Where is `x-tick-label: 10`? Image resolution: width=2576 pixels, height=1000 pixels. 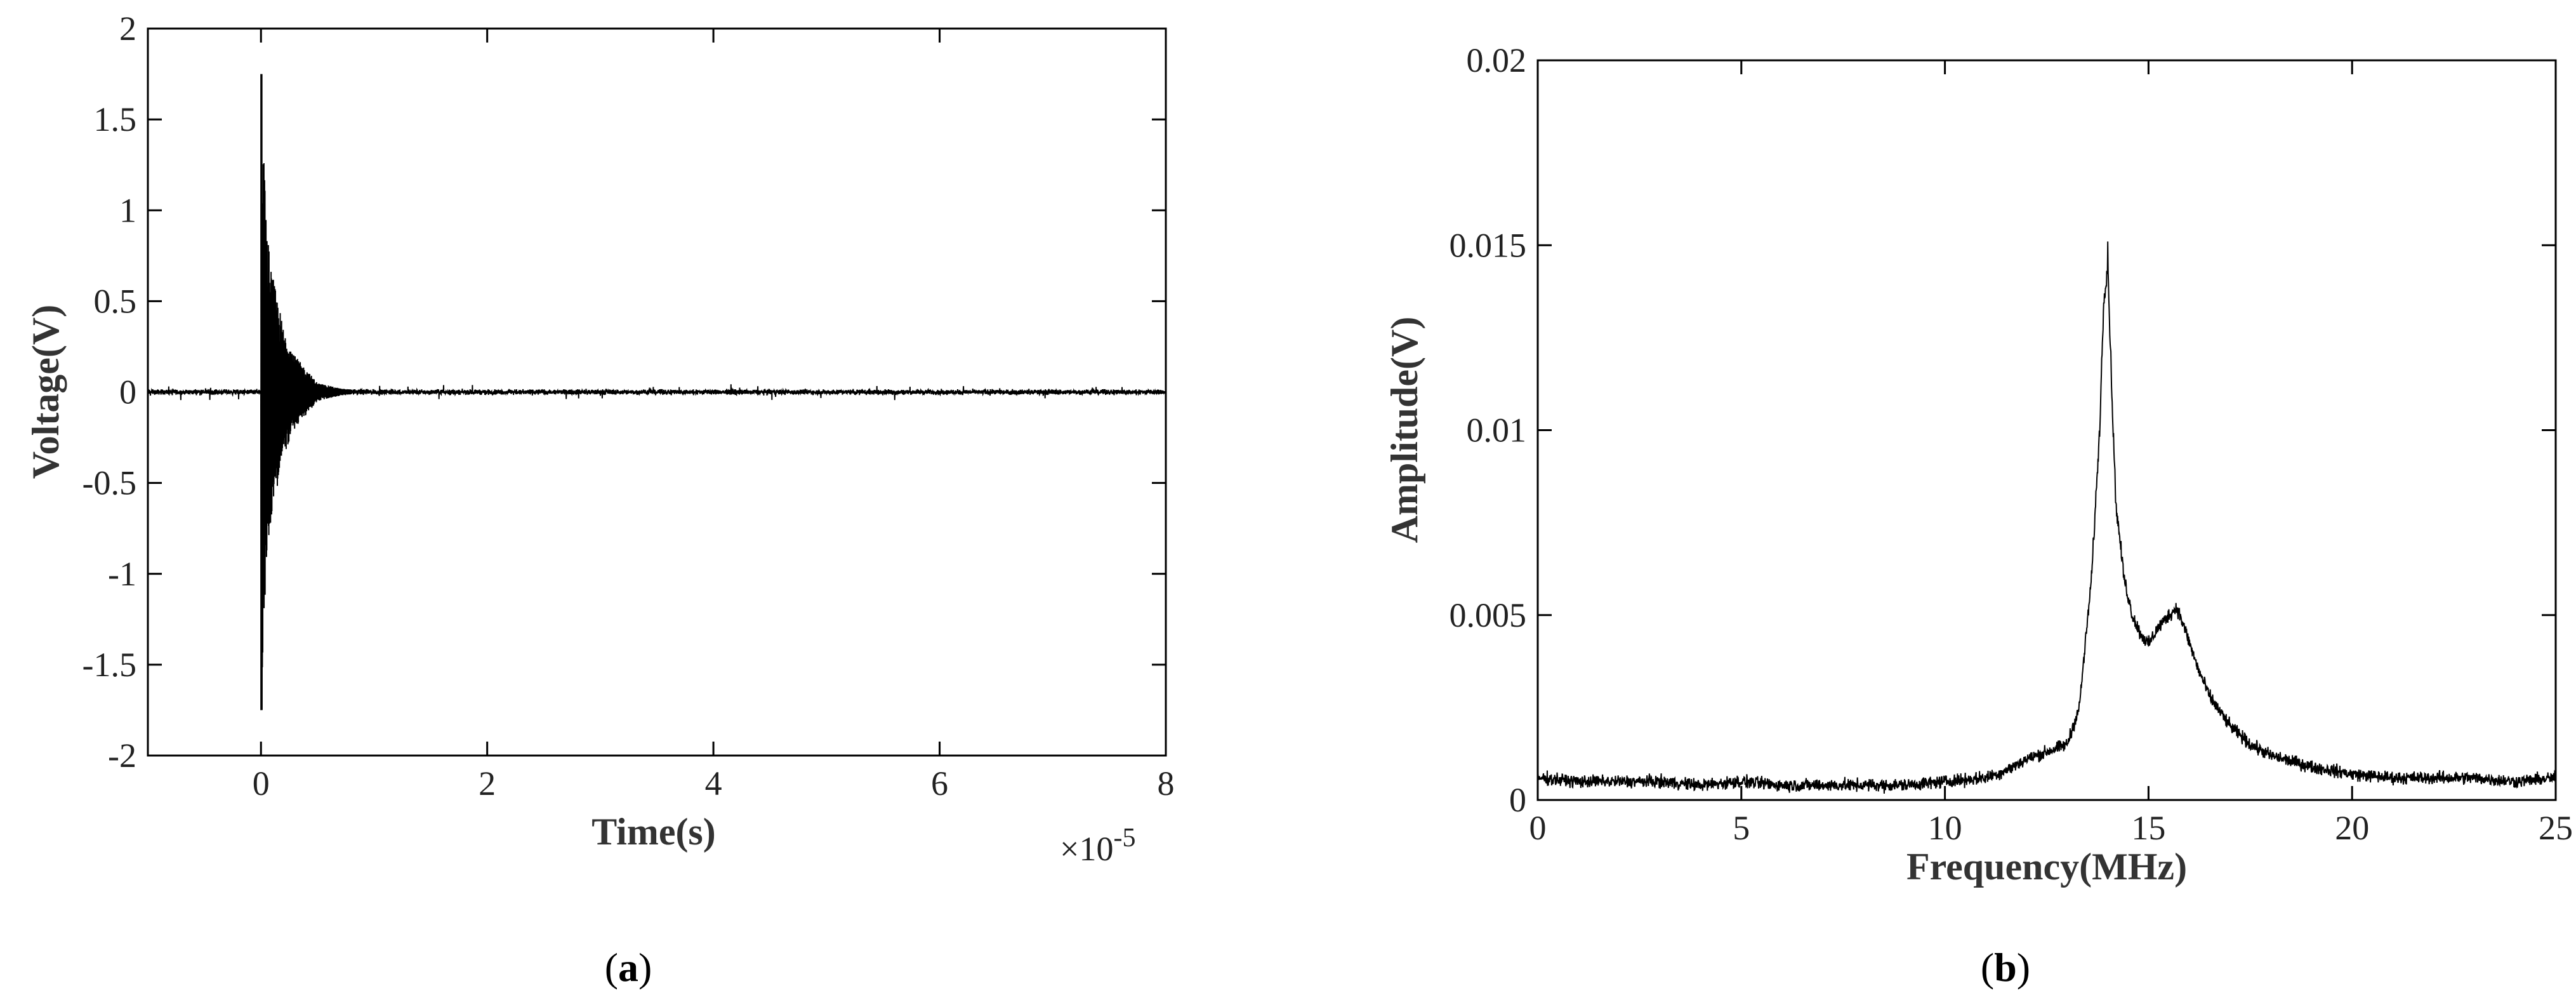 x-tick-label: 10 is located at coordinates (1945, 828).